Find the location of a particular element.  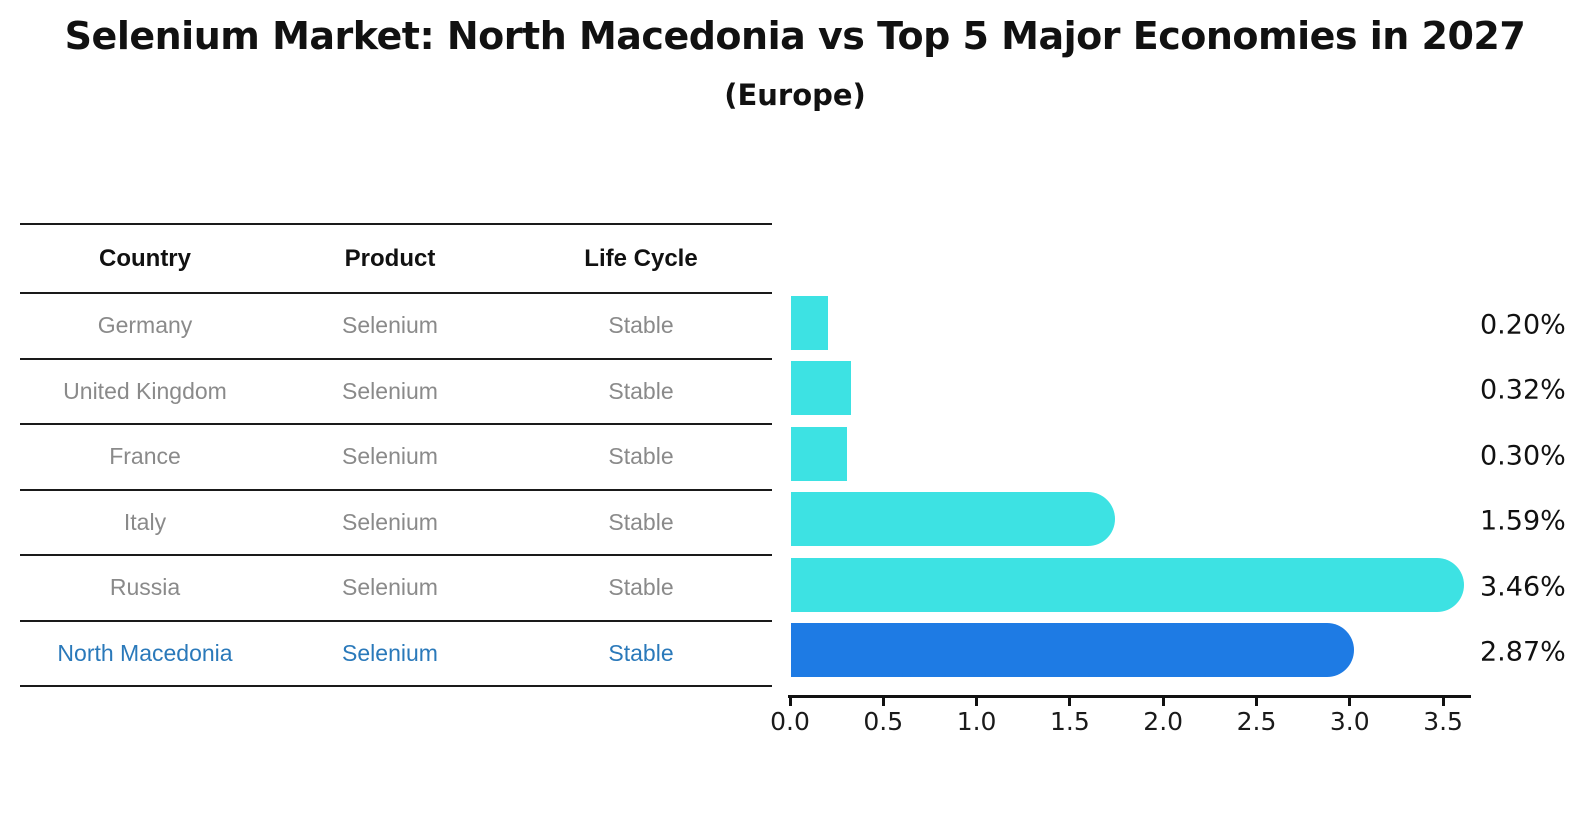

table-row: Russia Selenium Stable is located at coordinates (396, 589).